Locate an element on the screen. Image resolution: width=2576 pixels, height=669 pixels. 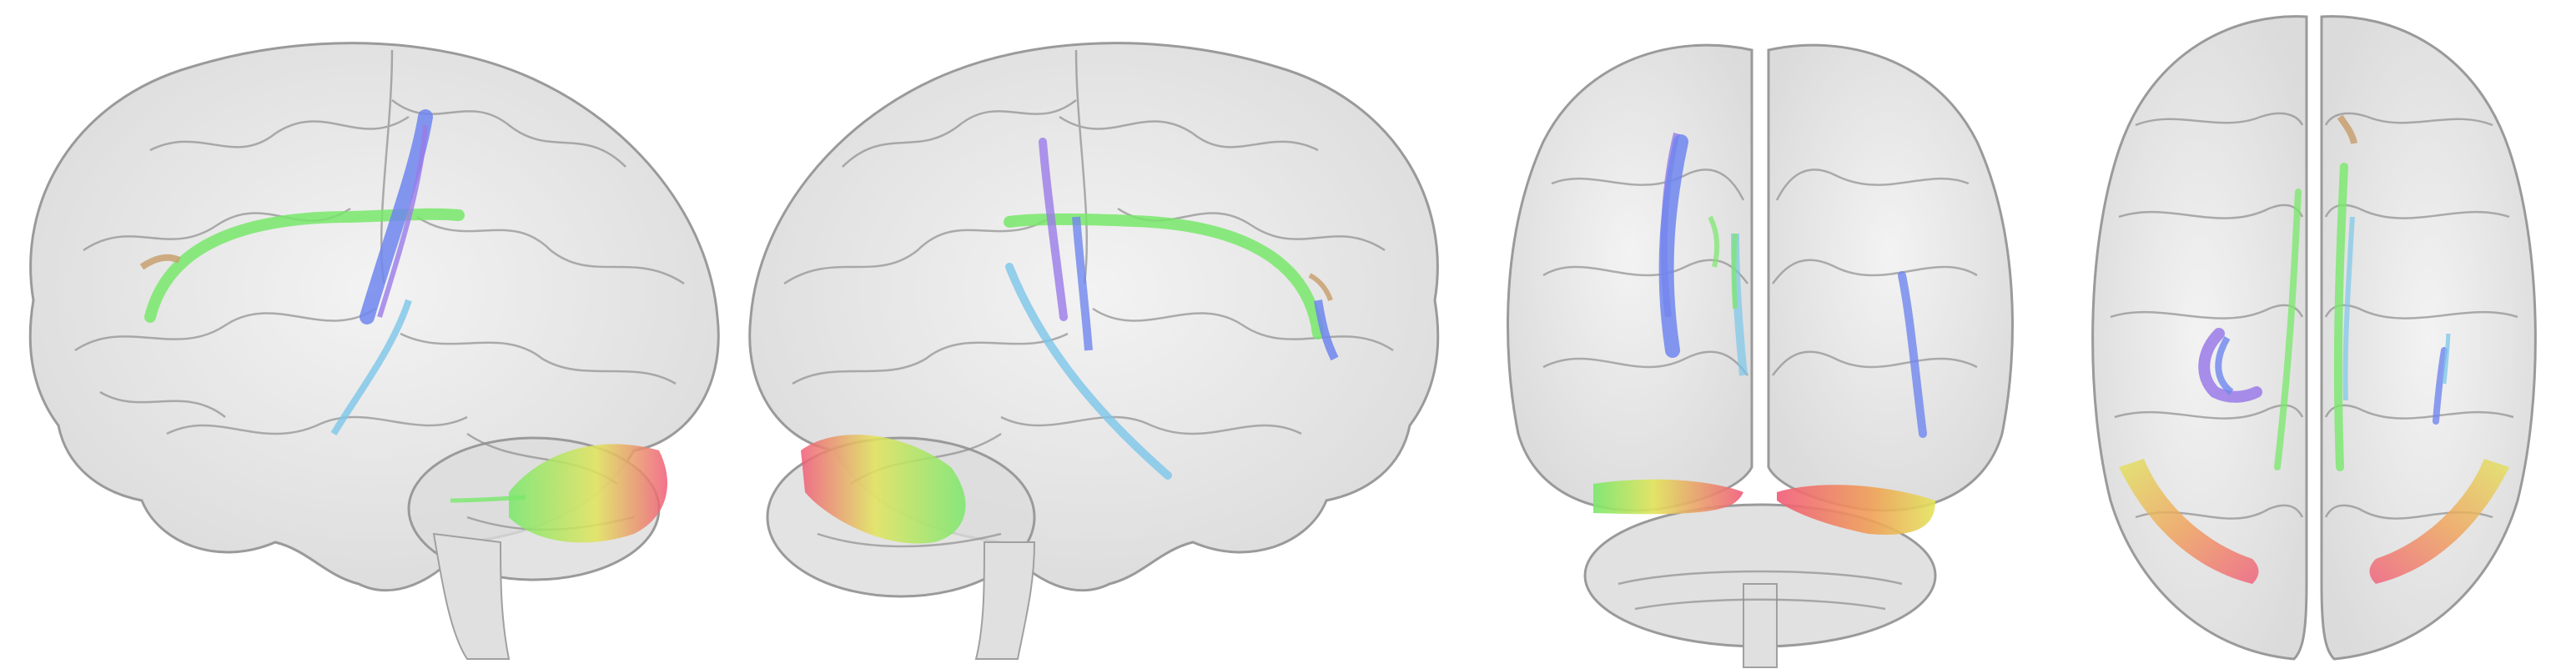
tract-violet-left is located at coordinates (2230, 365).